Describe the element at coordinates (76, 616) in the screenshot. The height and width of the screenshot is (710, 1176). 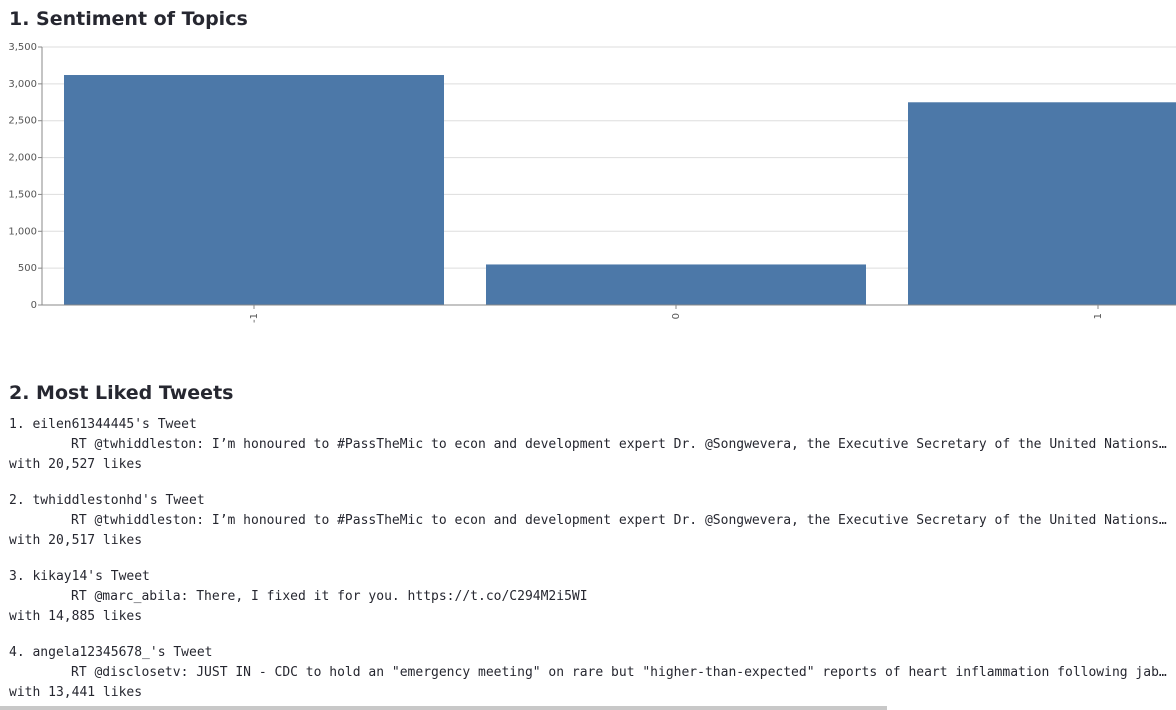
I see `tweet-likes: with 14,885 likes` at that location.